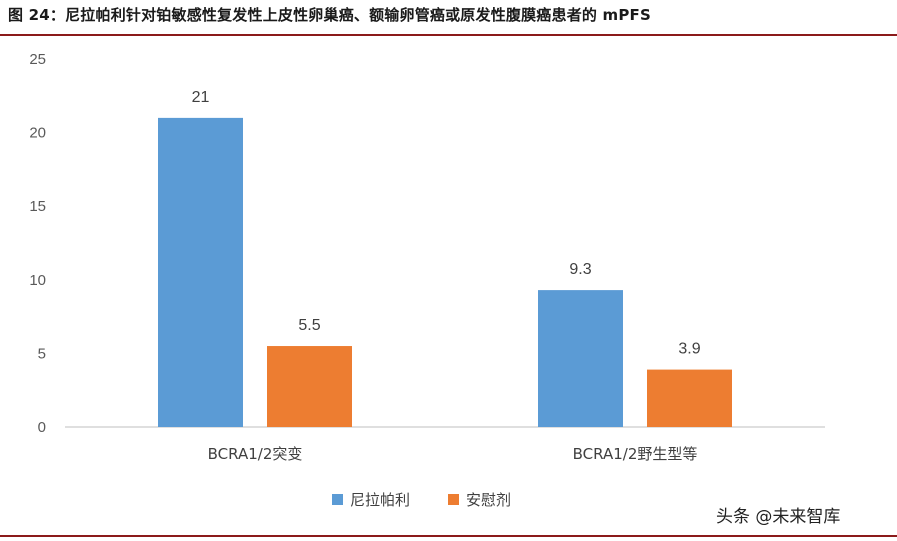 The image size is (897, 541). Describe the element at coordinates (42, 353) in the screenshot. I see `y-tick-label-5: 5` at that location.